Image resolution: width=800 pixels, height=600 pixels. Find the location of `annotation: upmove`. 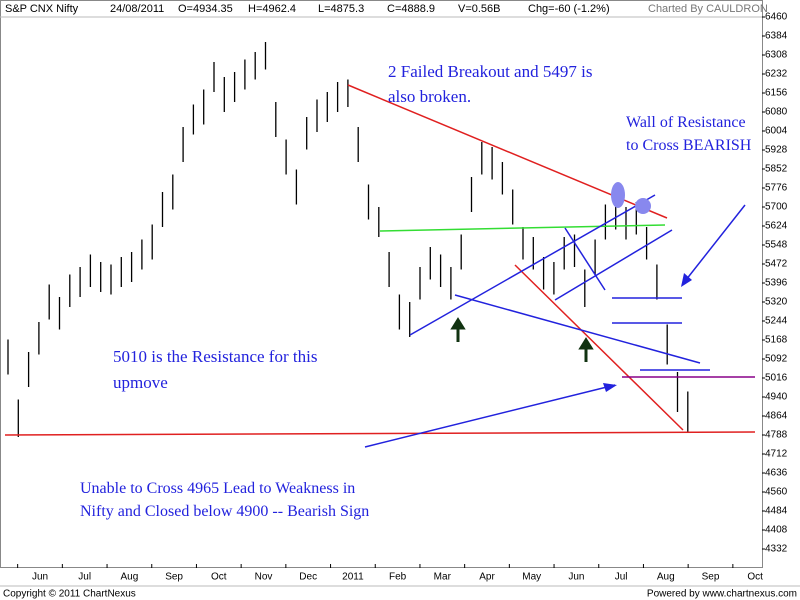

annotation: upmove is located at coordinates (140, 382).